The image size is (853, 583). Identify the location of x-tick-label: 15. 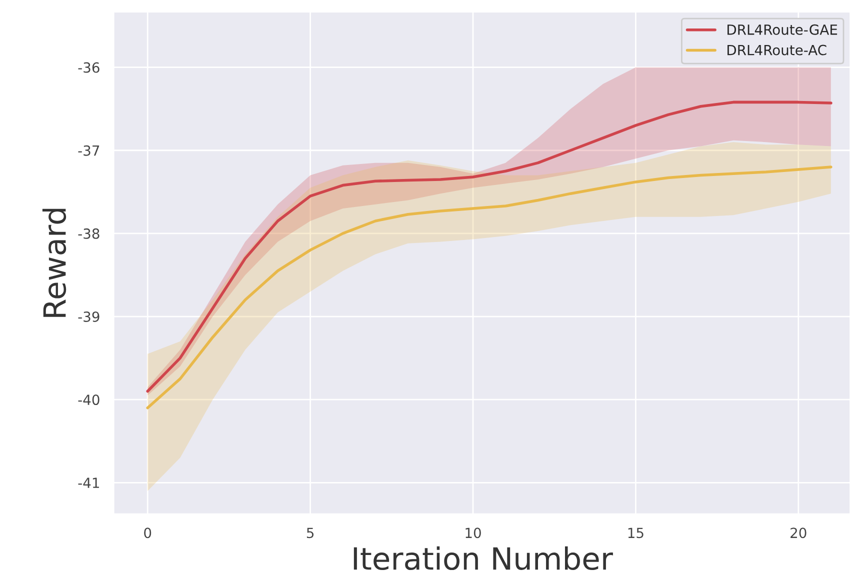
(636, 533).